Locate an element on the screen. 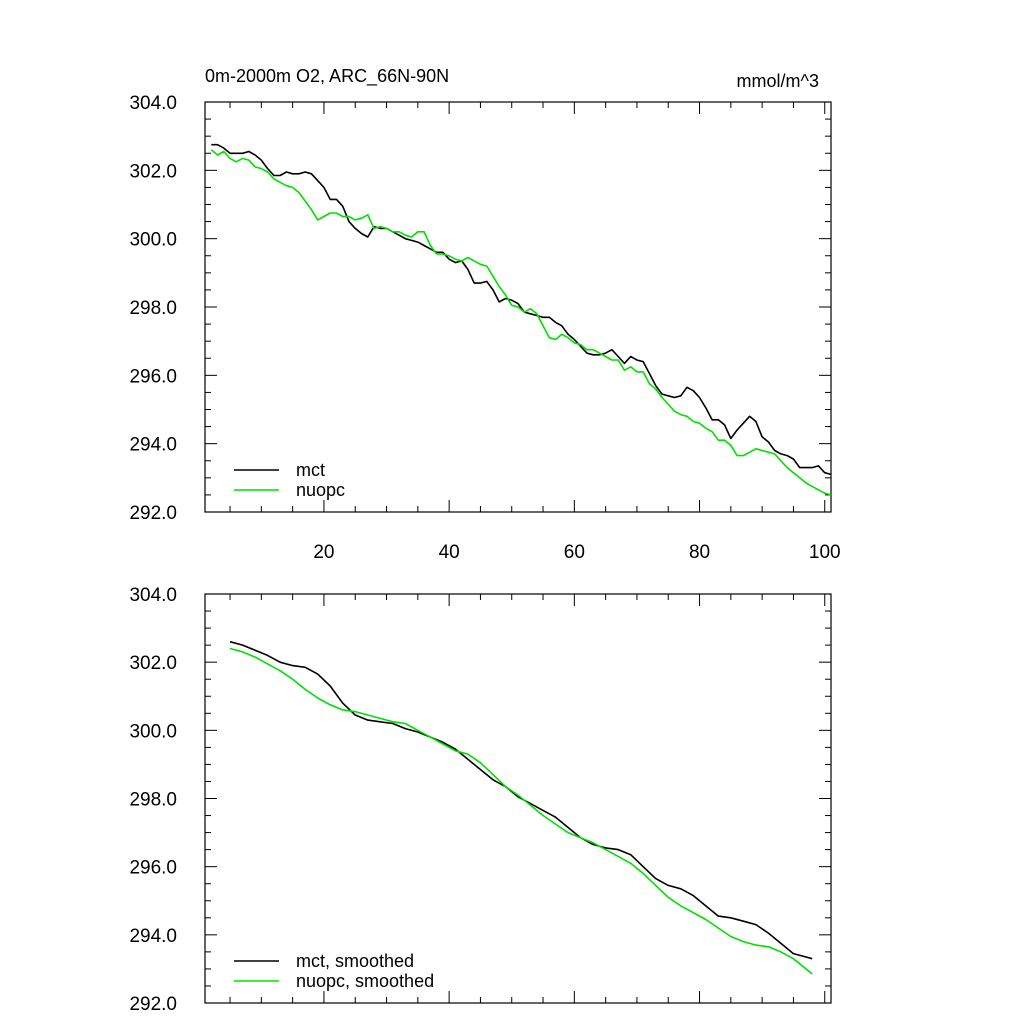 This screenshot has height=1024, width=1024. units-label: mmol/m^3 is located at coordinates (778, 81).